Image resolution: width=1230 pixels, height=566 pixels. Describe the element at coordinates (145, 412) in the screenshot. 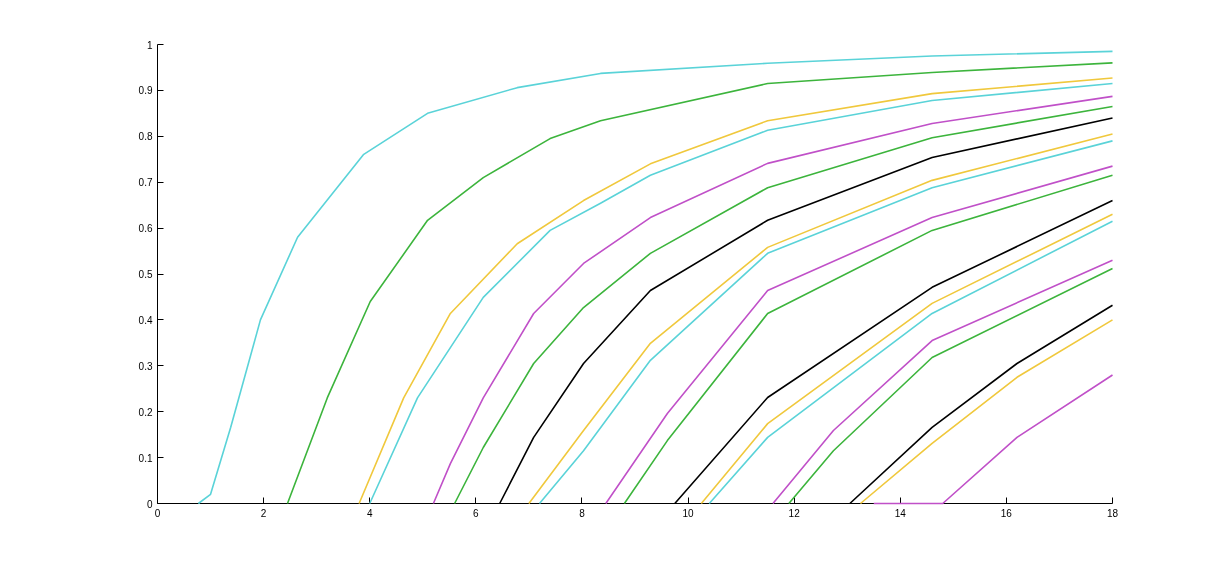

I see `y-tick-label: 0.2` at that location.